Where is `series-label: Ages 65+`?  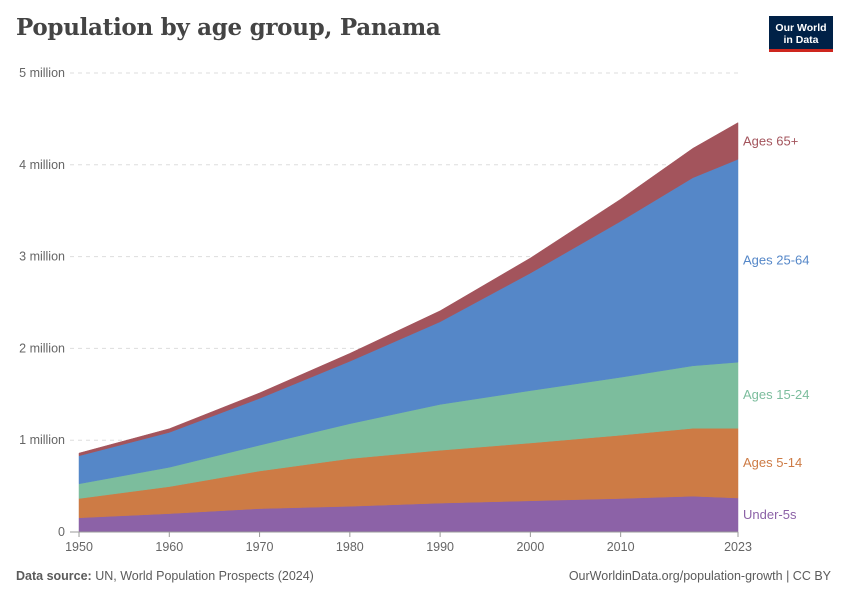
series-label: Ages 65+ is located at coordinates (770, 141).